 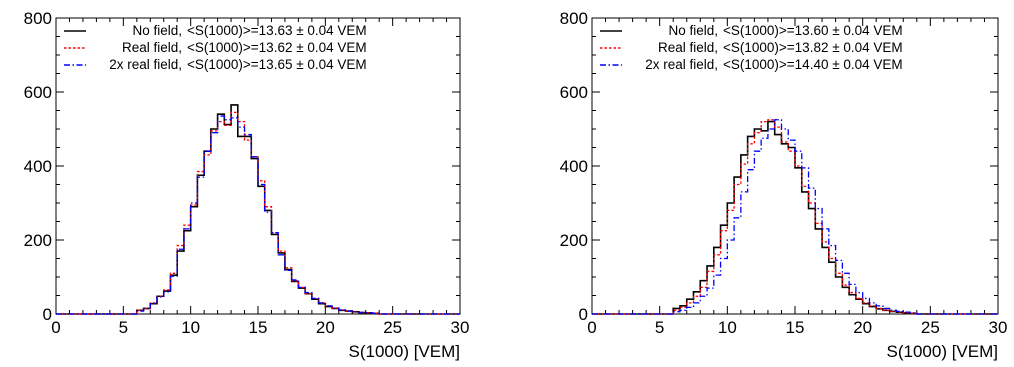 What do you see at coordinates (813, 47) in the screenshot?
I see `legend-stat-1: <S(1000)>=13.82 ± 0.04 VEM` at bounding box center [813, 47].